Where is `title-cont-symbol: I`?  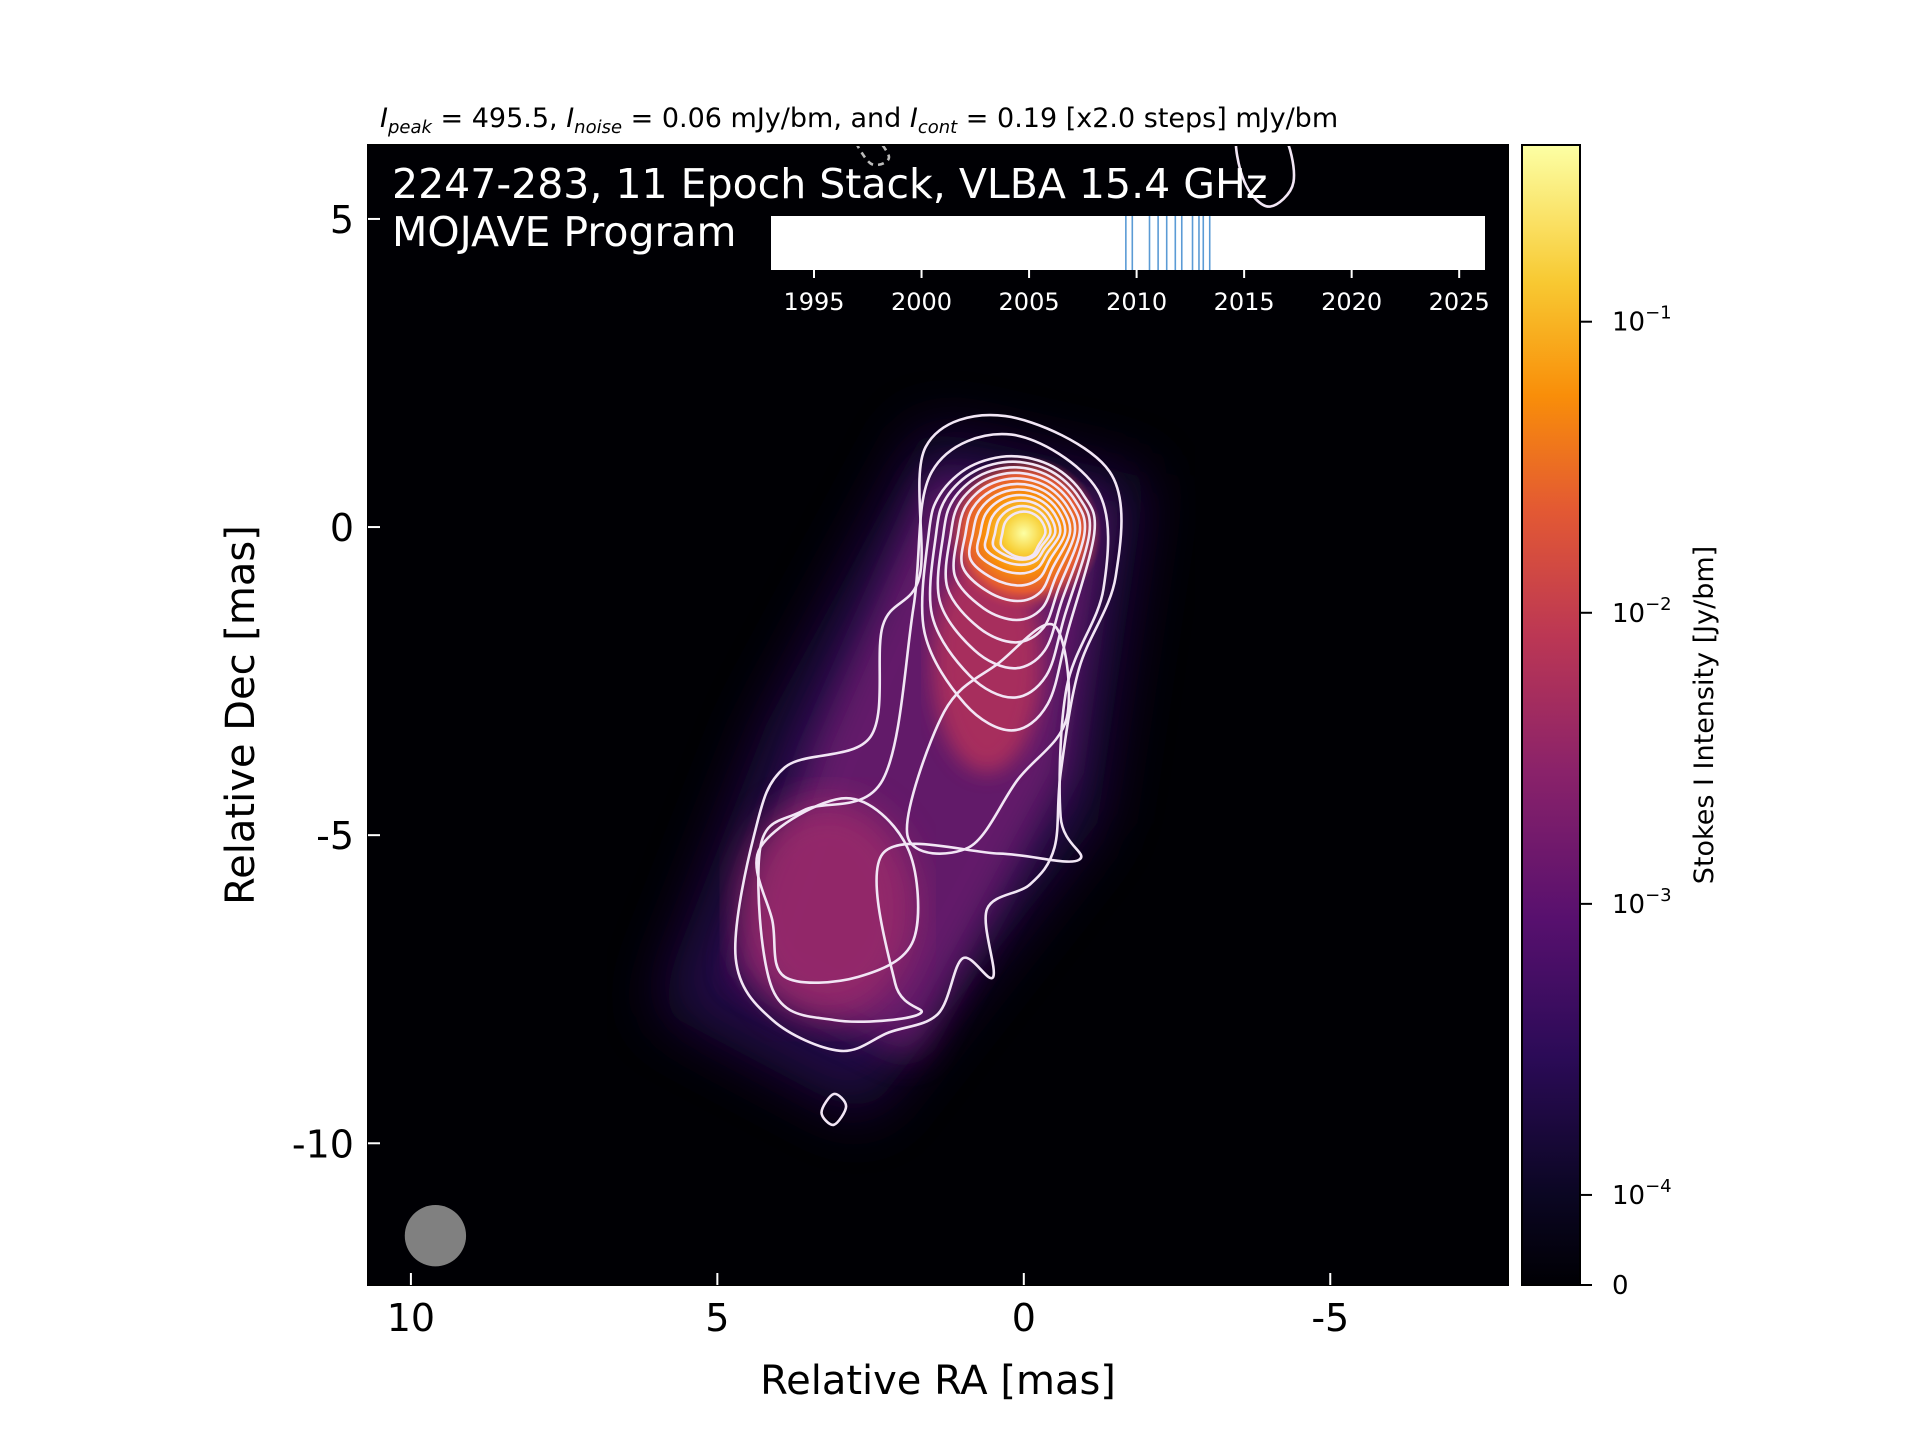 title-cont-symbol: I is located at coordinates (914, 118).